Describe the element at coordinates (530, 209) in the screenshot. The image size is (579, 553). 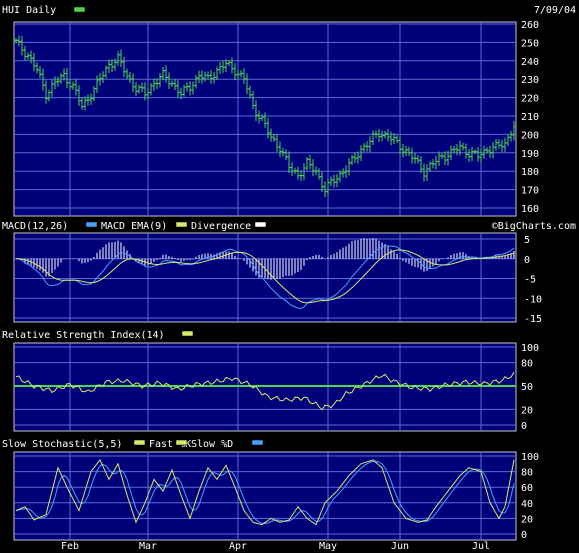
I see `price-ytick-160: 160` at that location.